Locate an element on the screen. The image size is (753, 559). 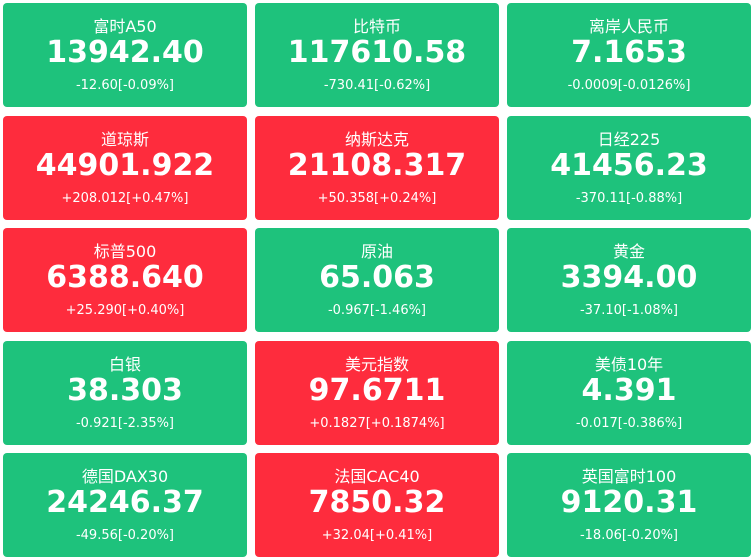
quote-price: 44901.922 is located at coordinates (125, 165).